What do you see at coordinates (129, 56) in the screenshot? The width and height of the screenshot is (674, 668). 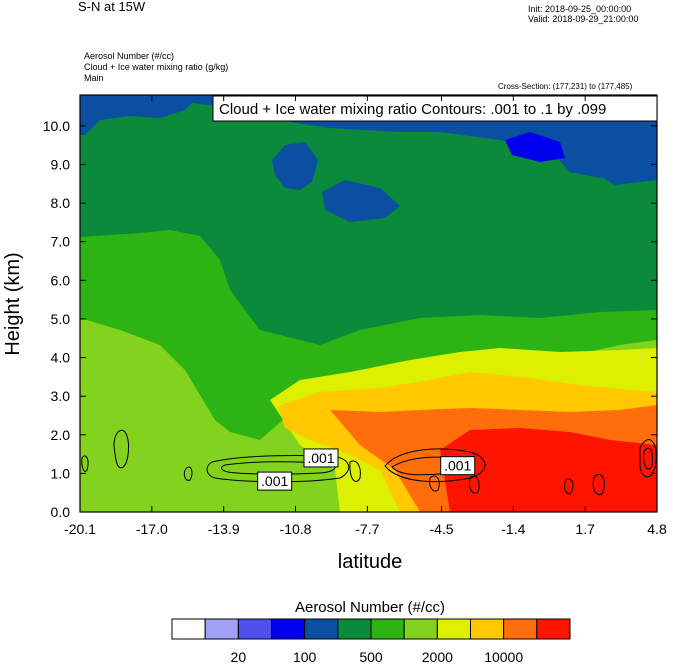 I see `field-label-aerosol: Aerosol Number (#/cc)` at bounding box center [129, 56].